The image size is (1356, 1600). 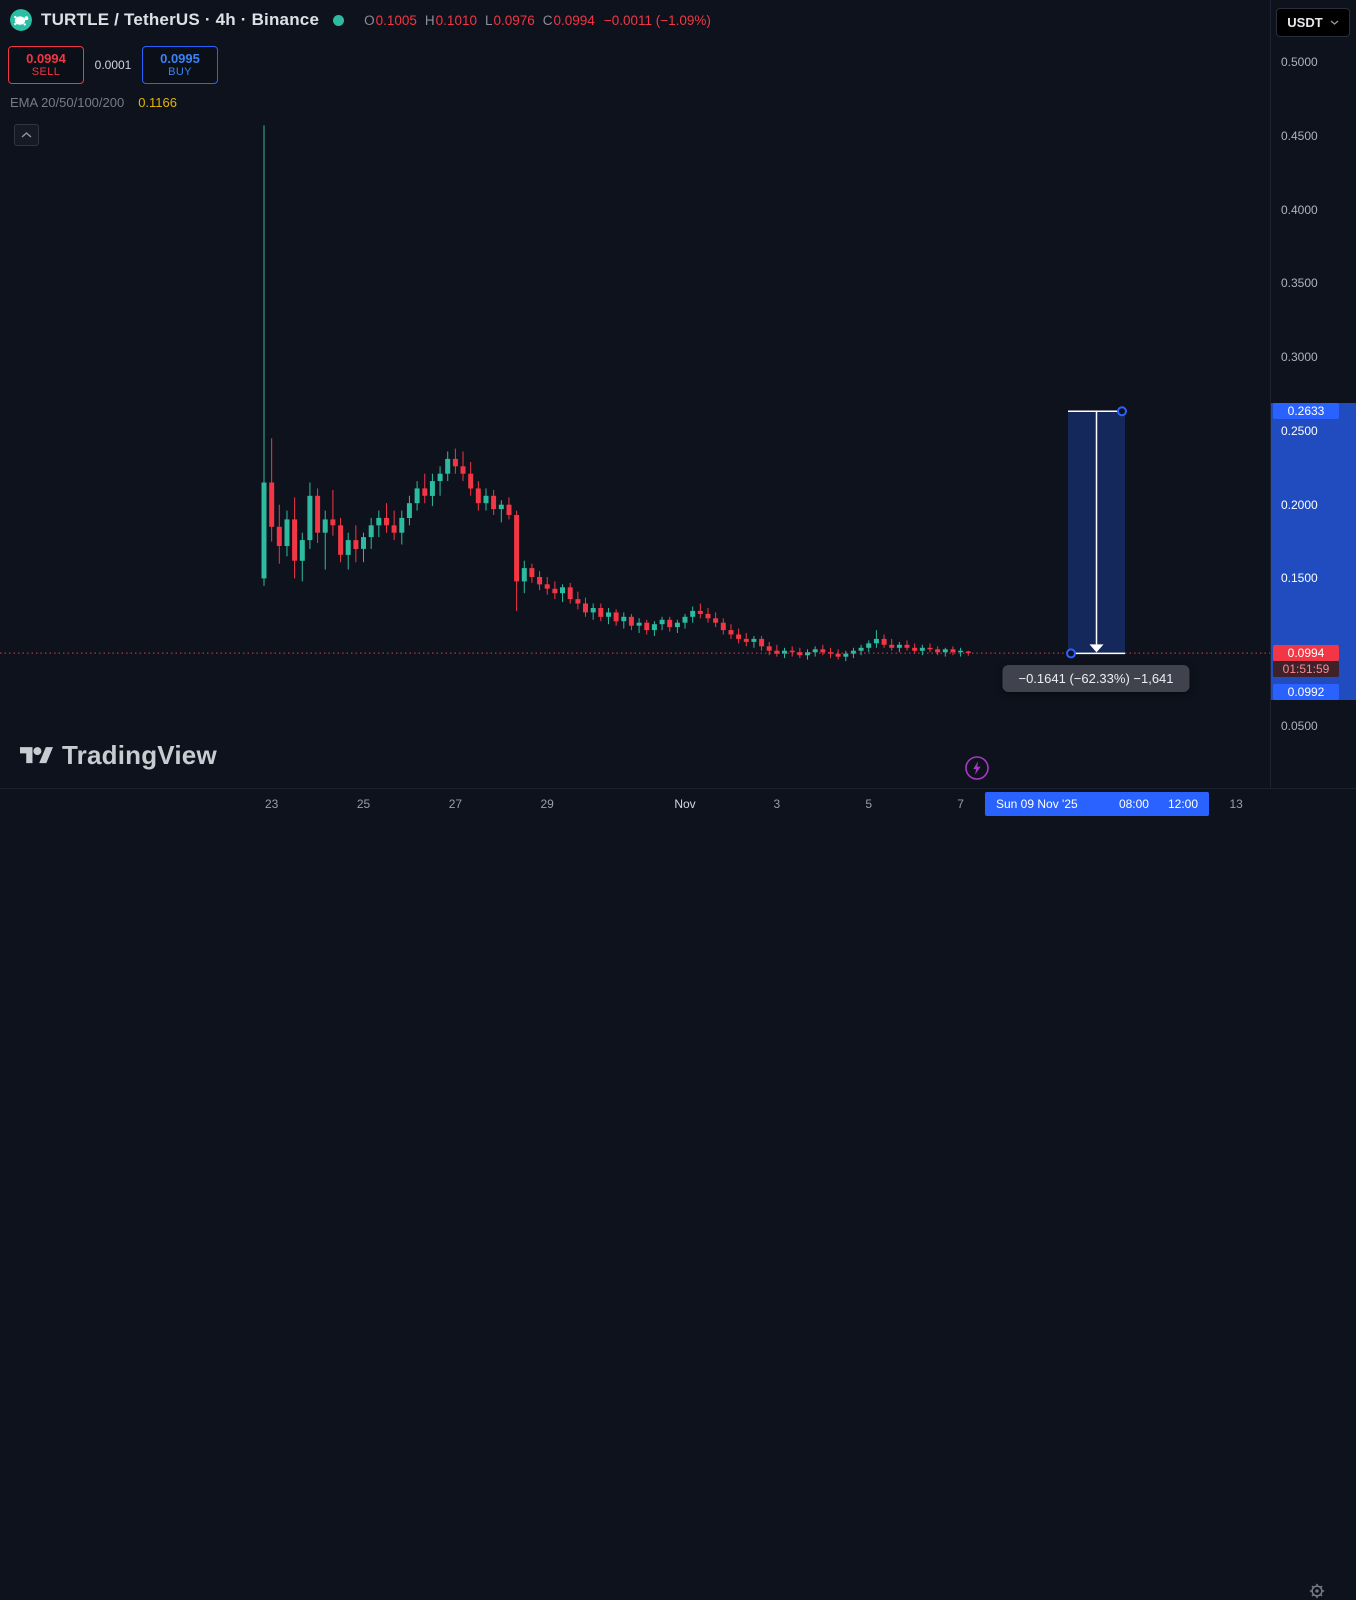 What do you see at coordinates (455, 804) in the screenshot?
I see `time-tick: 27` at bounding box center [455, 804].